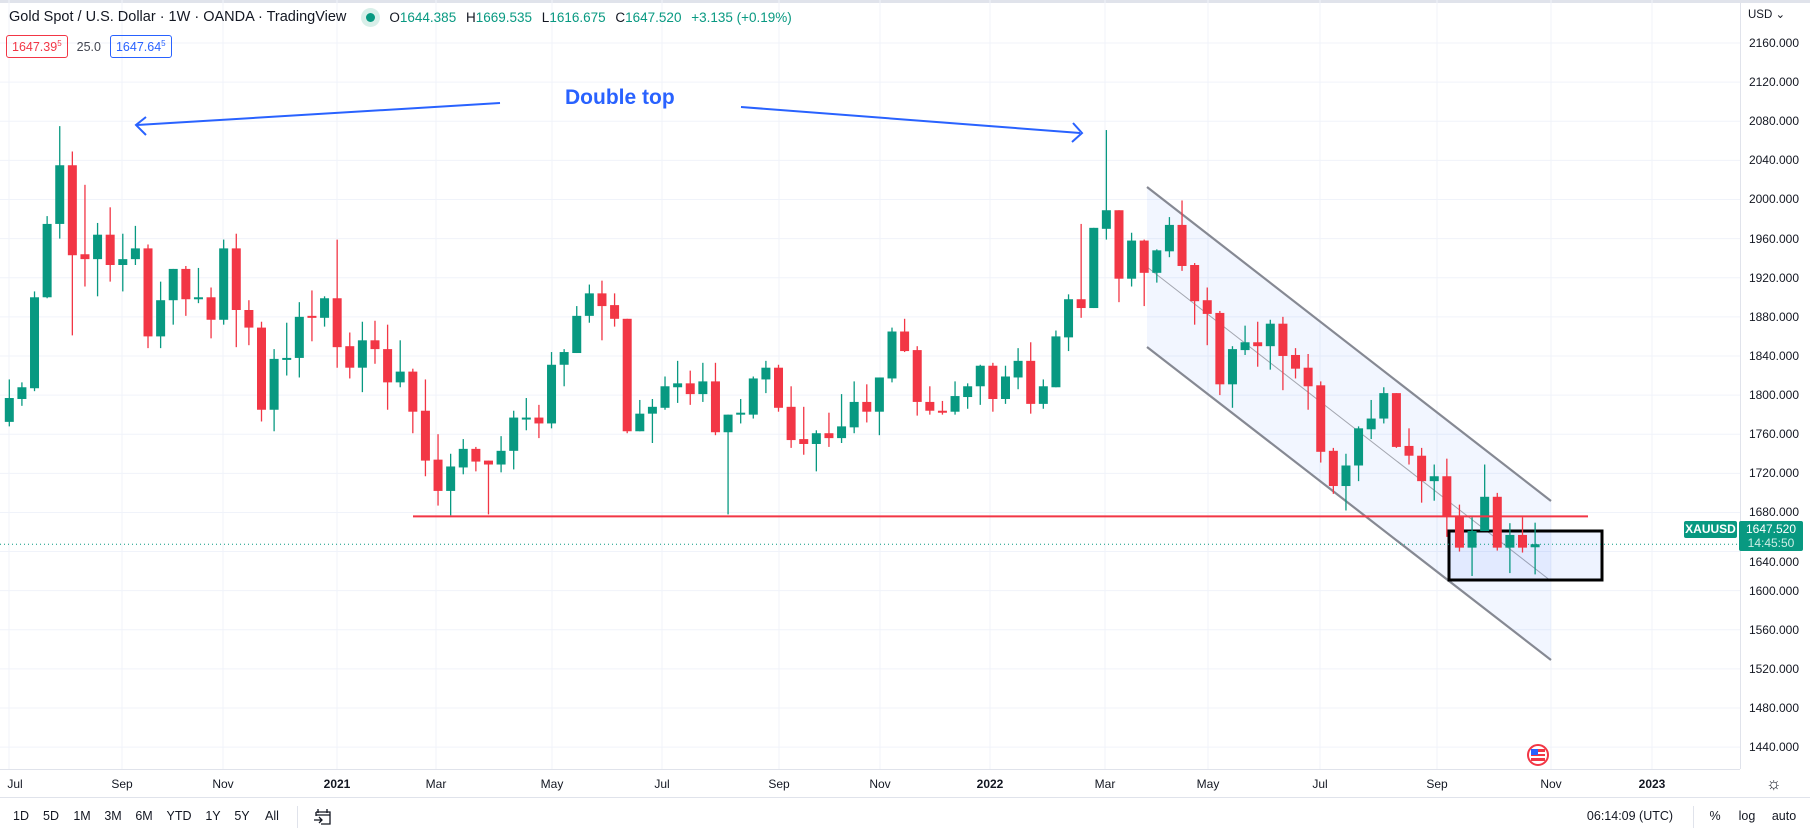  Describe the element at coordinates (1774, 783) in the screenshot. I see `chart-settings-gear-icon: ☼` at that location.